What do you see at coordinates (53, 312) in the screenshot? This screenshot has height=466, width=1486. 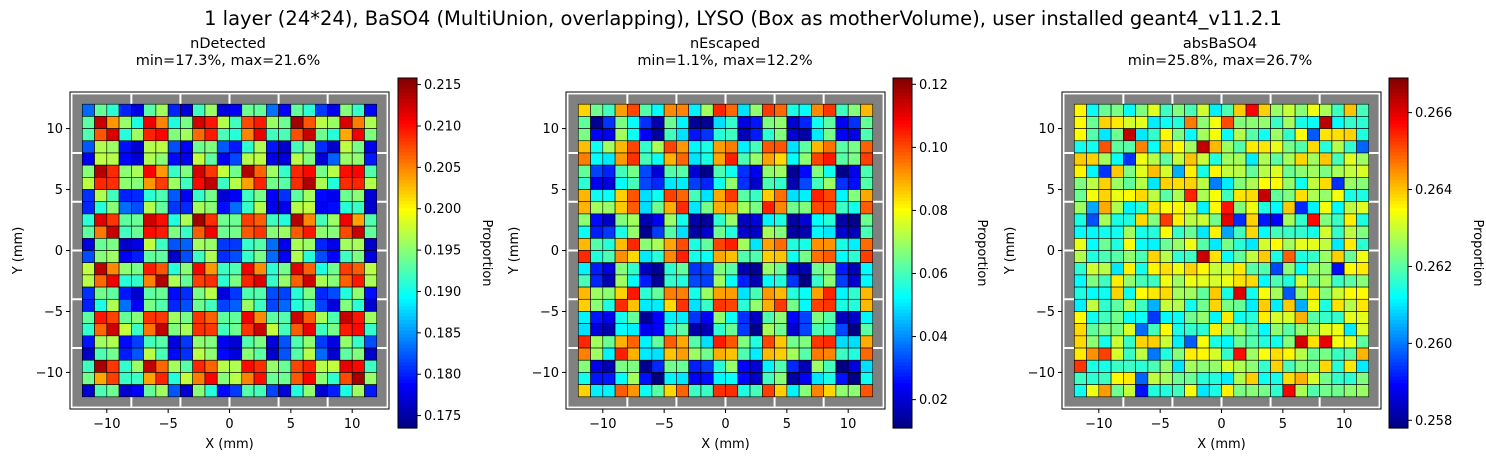 I see `y-tick-label: −5` at bounding box center [53, 312].